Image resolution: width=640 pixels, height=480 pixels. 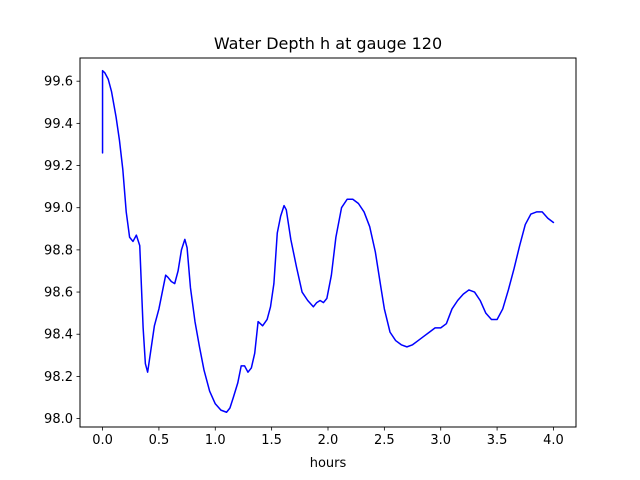 I want to click on x-tick-label: 0.5, so click(x=159, y=440).